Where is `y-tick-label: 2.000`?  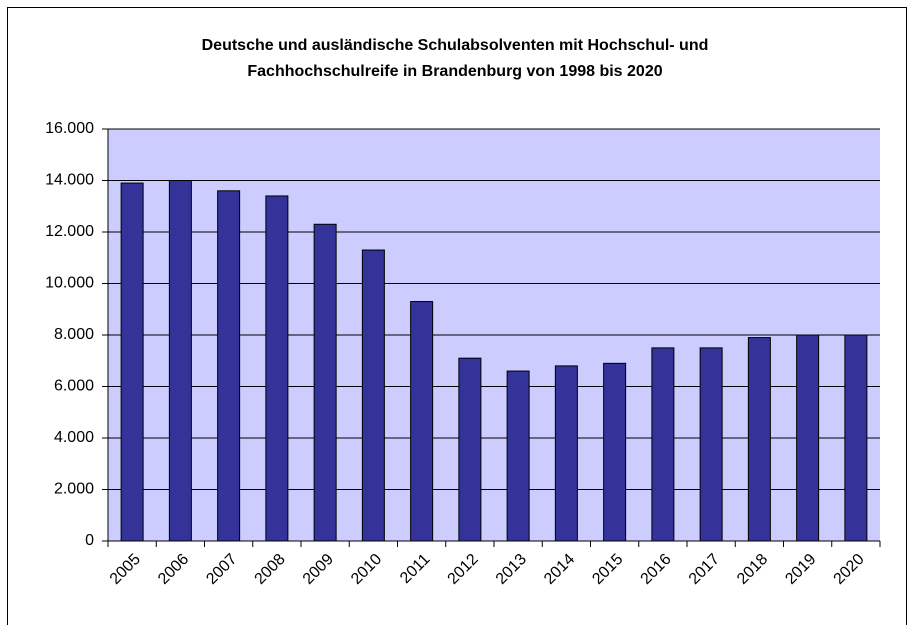
y-tick-label: 2.000 is located at coordinates (74, 489).